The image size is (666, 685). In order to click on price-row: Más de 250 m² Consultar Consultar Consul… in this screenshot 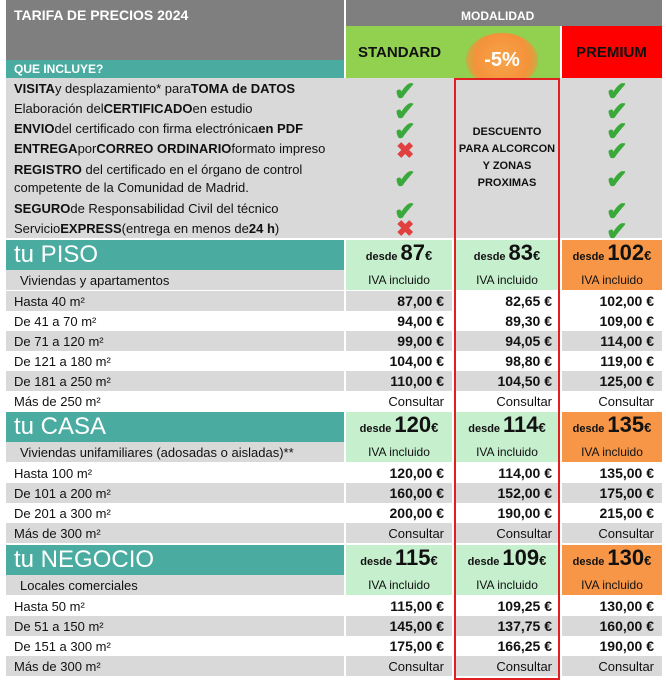, I will do `click(334, 401)`.